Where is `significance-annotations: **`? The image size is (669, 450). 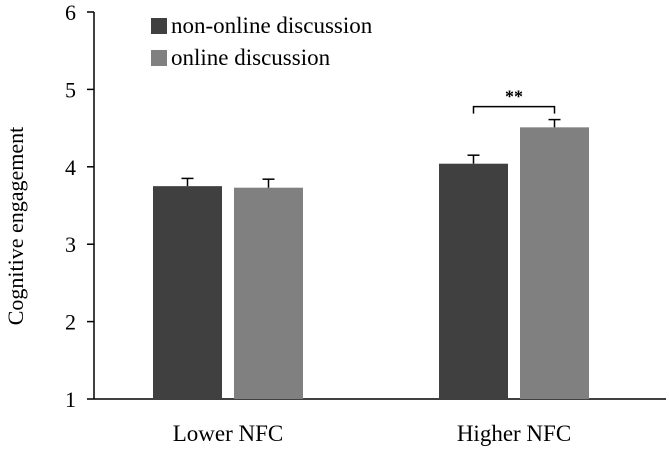
significance-annotations: ** is located at coordinates (514, 100).